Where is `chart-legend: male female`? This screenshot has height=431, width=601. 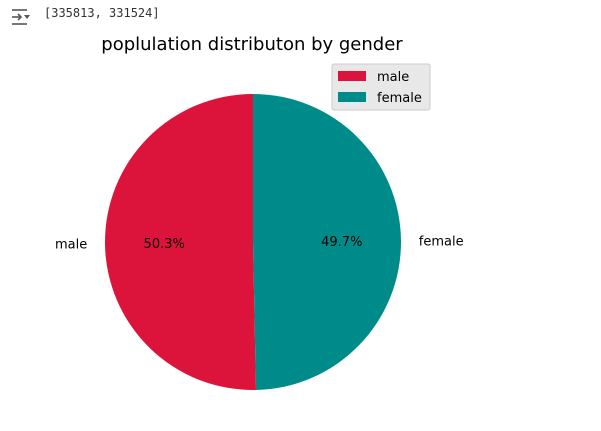
chart-legend: male female is located at coordinates (381, 87).